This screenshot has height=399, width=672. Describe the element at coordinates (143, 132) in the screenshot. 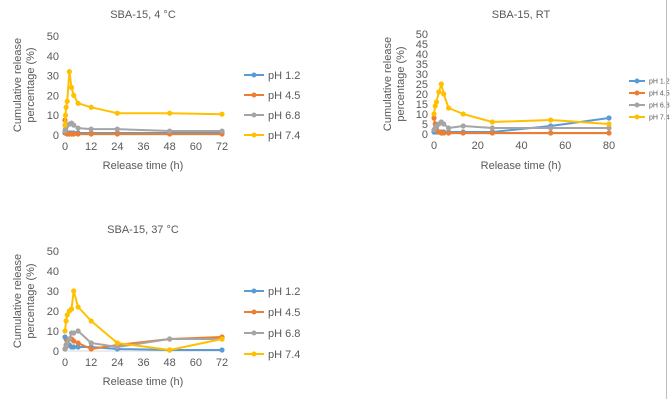

I see `series-line-pH12` at that location.